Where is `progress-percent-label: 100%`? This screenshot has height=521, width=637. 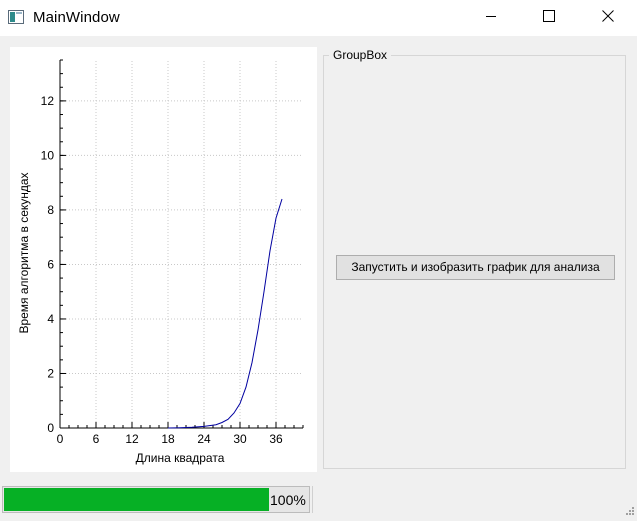 progress-percent-label: 100% is located at coordinates (288, 500).